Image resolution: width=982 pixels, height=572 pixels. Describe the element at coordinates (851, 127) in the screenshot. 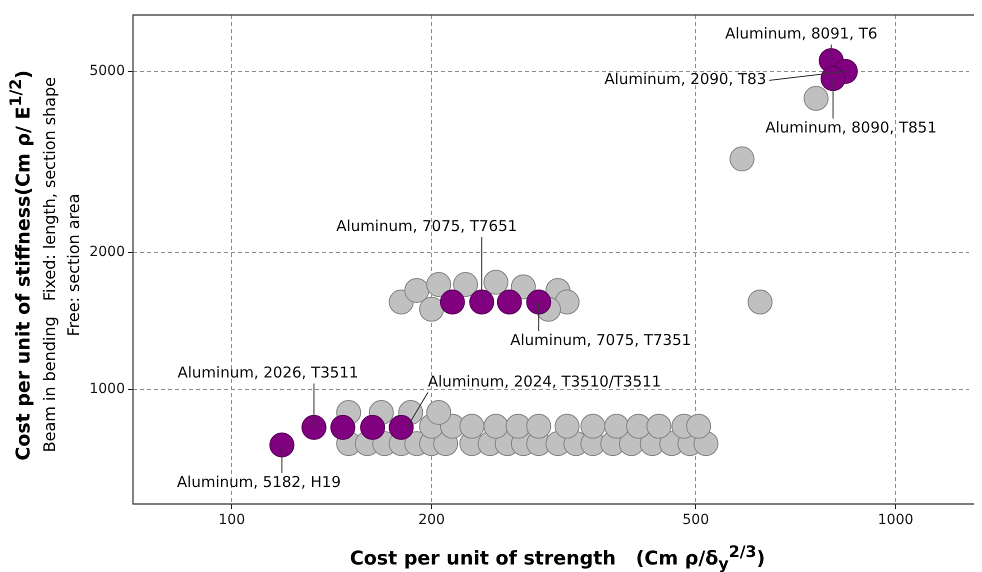

I see `annotation: Aluminum, 8090, T851` at that location.